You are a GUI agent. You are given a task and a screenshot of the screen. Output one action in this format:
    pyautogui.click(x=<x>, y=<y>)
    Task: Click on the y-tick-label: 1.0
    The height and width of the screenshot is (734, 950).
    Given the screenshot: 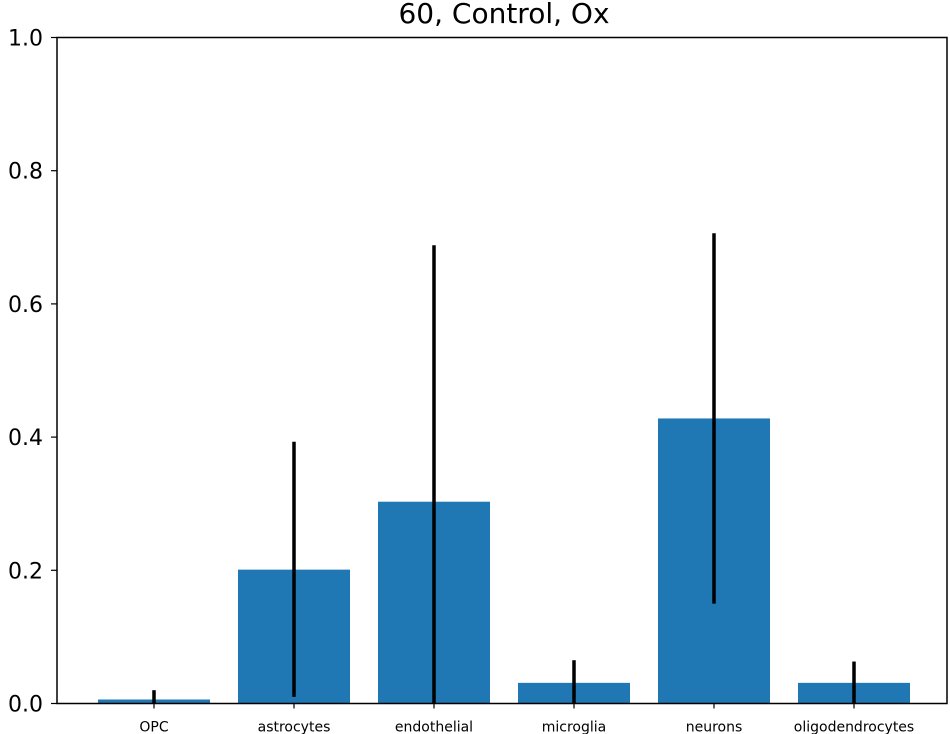 What is the action you would take?
    pyautogui.click(x=25, y=39)
    